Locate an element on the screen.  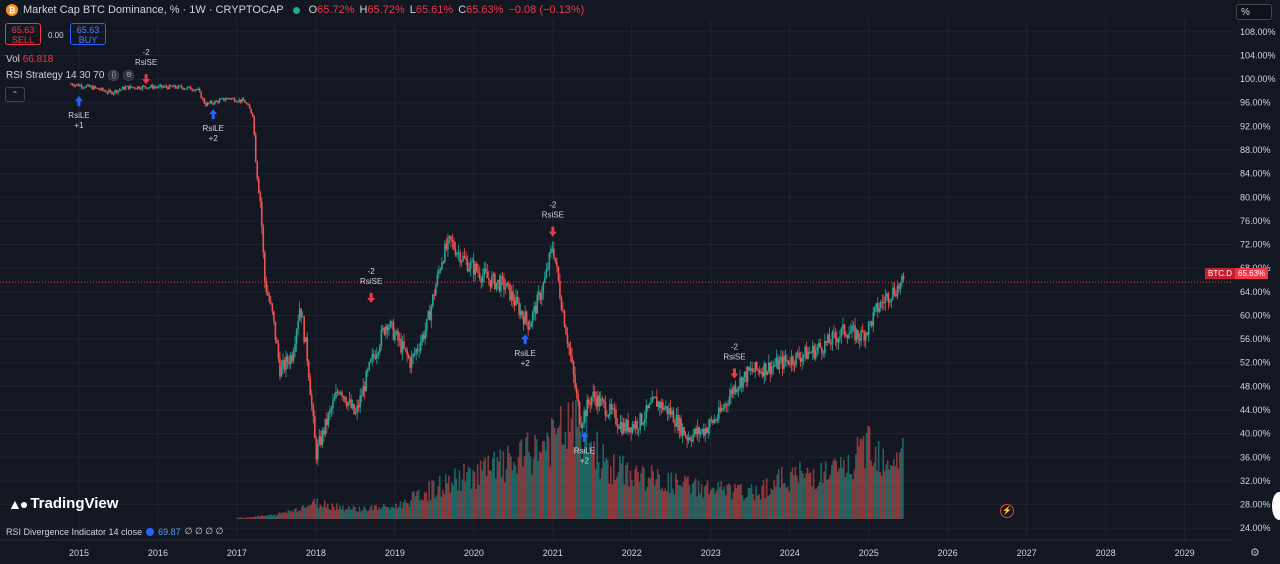
buy-button: 65.63 BUY is located at coordinates (88, 34).